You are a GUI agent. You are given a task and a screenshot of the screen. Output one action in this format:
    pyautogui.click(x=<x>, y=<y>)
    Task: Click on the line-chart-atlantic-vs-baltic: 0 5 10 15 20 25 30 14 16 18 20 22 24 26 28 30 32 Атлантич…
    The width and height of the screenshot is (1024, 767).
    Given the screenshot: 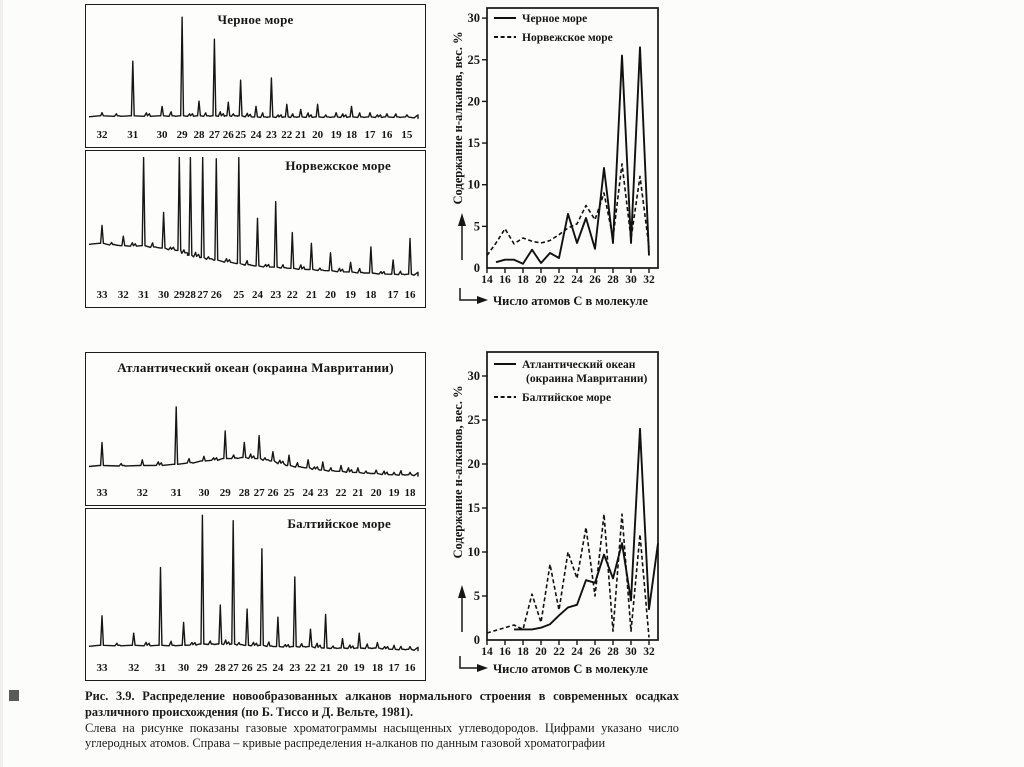 What is the action you would take?
    pyautogui.click(x=555, y=513)
    